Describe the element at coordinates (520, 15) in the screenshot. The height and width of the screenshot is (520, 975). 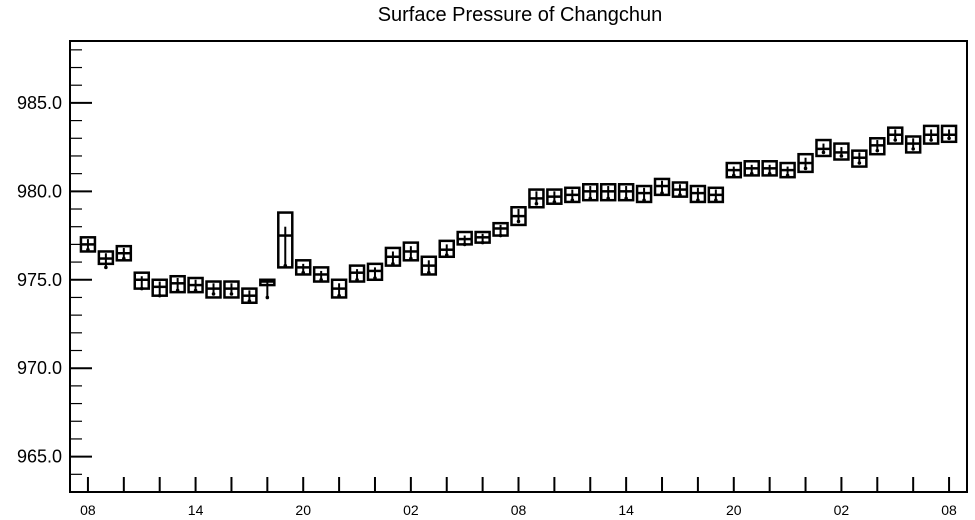
I see `chart-title: Surface Pressure of Changchun` at that location.